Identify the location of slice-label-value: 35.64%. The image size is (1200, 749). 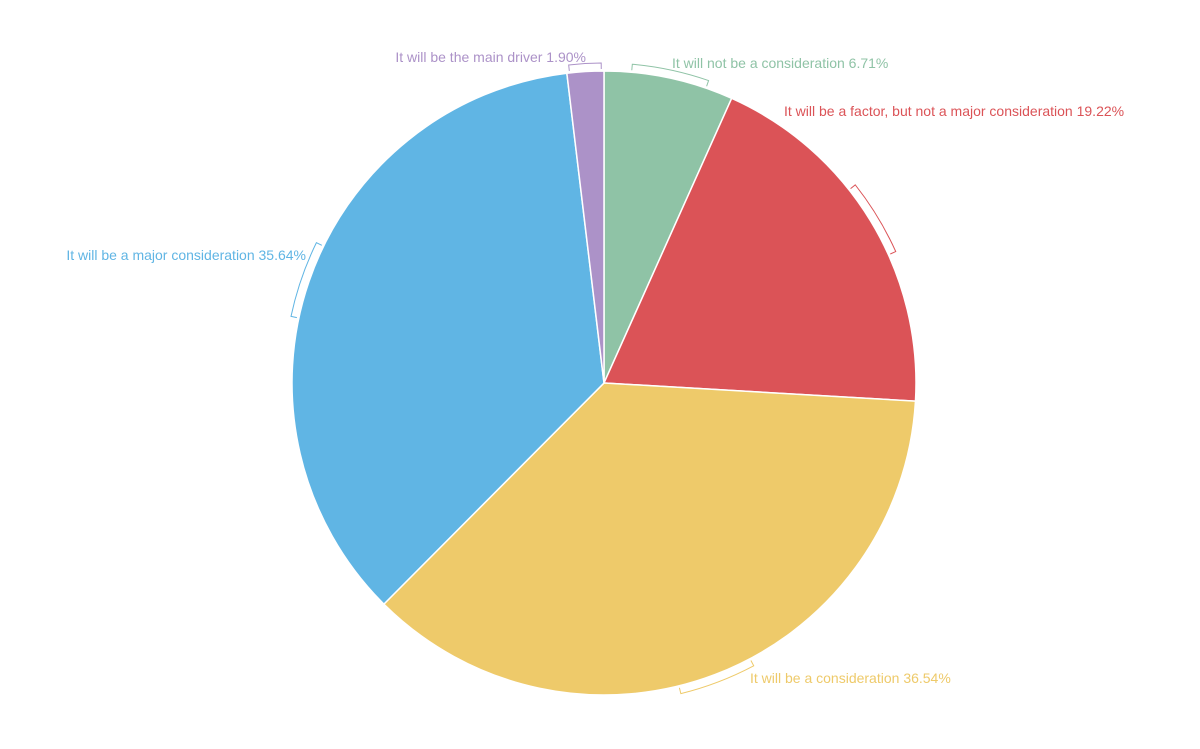
(282, 255).